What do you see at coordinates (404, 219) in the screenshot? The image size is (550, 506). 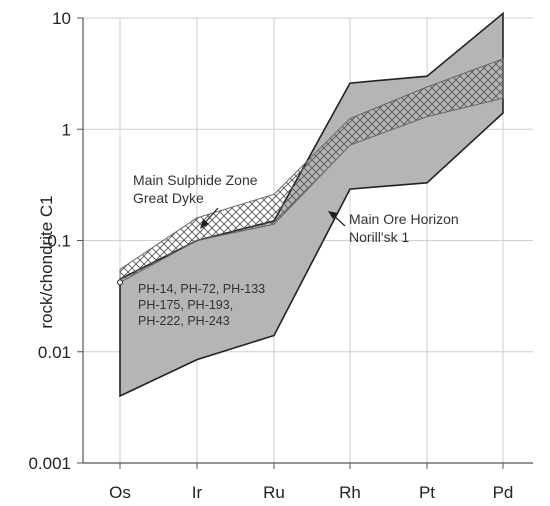 I see `moh-label-line: Main Ore Horizon` at bounding box center [404, 219].